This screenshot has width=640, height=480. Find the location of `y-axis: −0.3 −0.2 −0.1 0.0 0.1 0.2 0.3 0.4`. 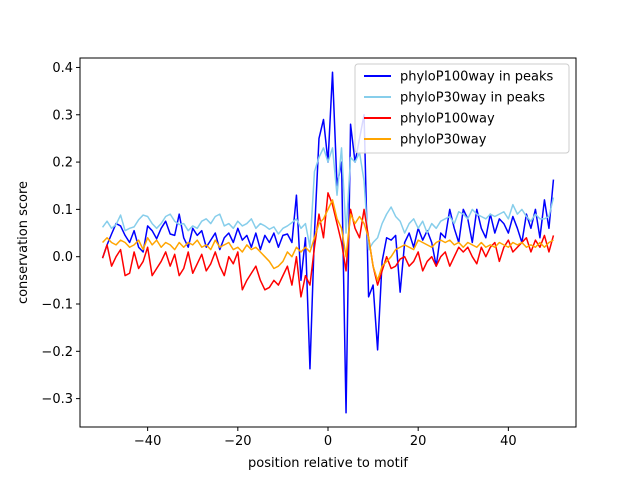

y-axis: −0.3 −0.2 −0.1 0.0 0.1 0.2 0.3 0.4 is located at coordinates (60, 234).